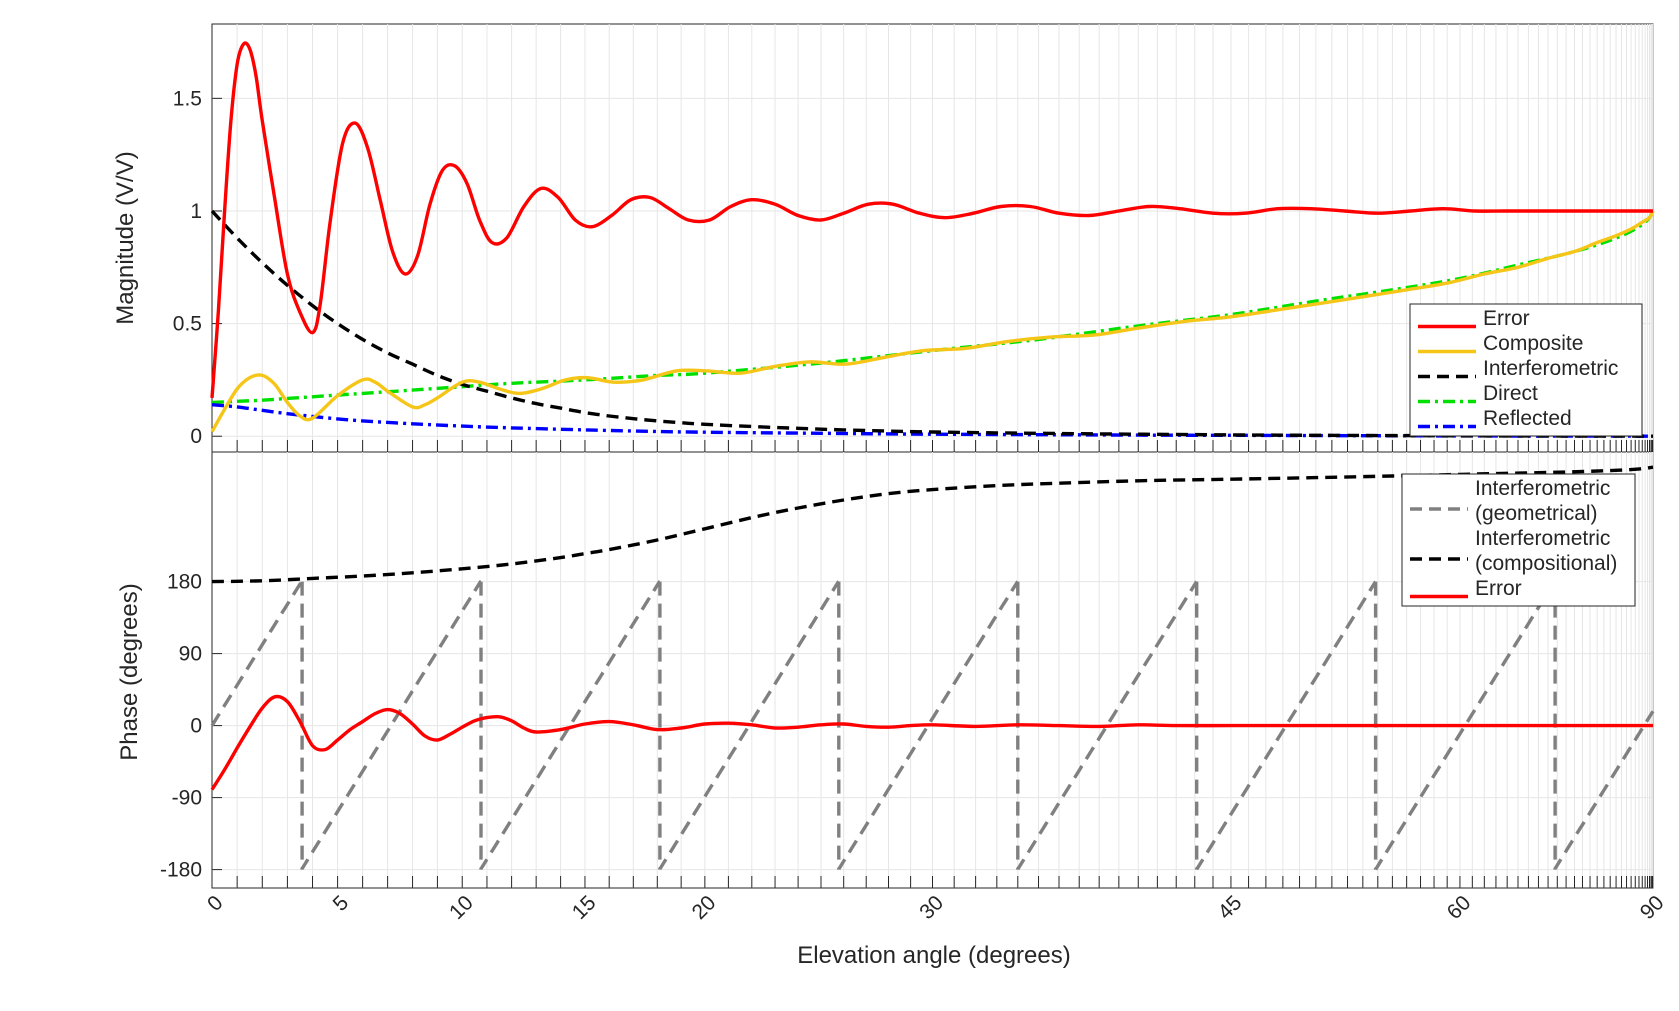  I want to click on magnitude-y-axis-label: Magnitude (V/V), so click(125, 237).